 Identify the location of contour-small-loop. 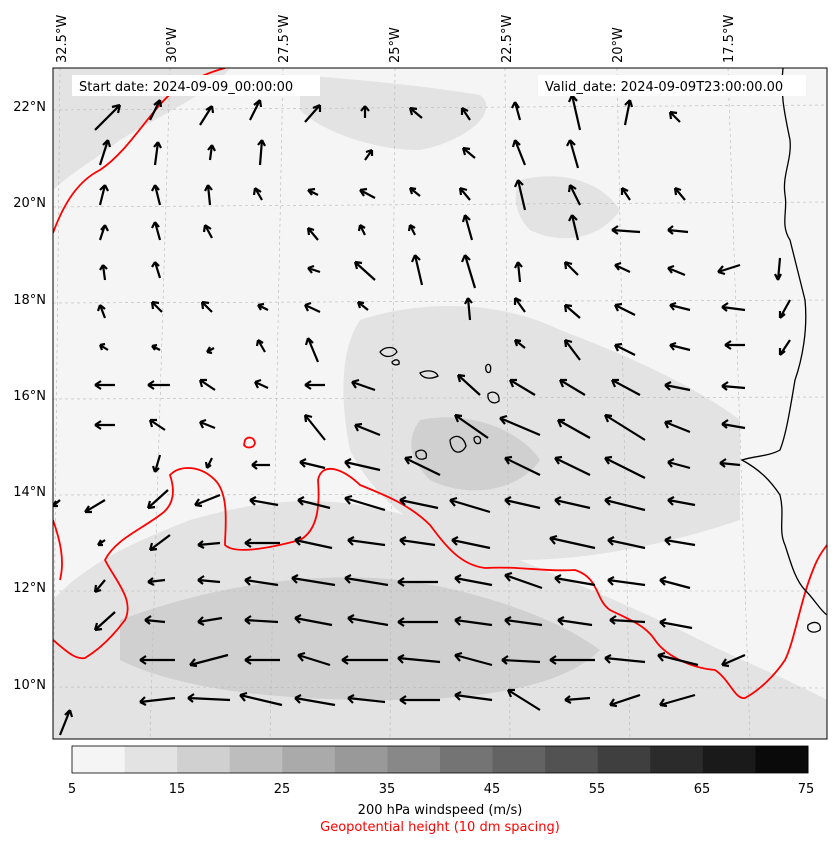
(249, 442).